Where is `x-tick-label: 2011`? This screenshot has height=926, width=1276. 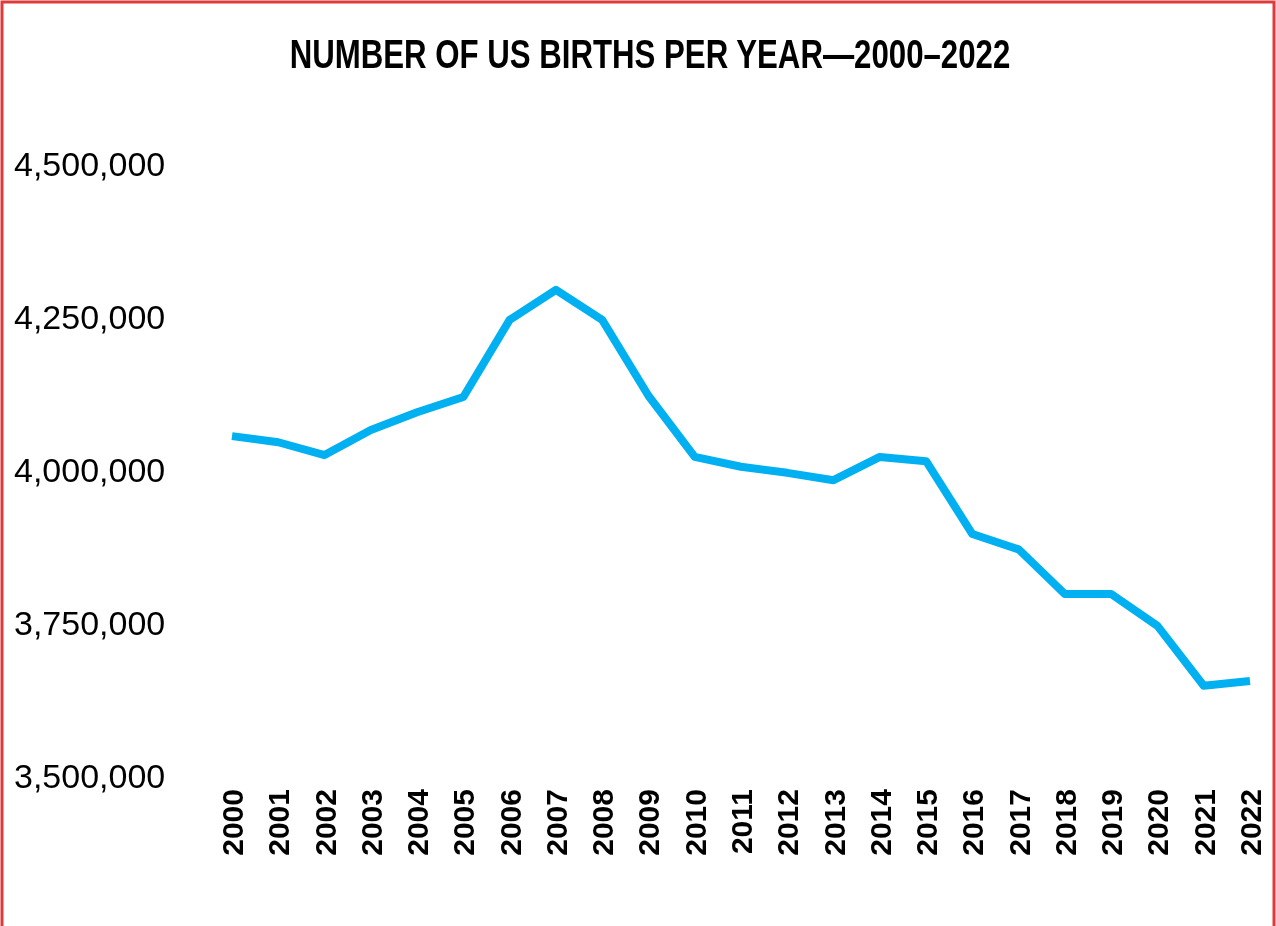
x-tick-label: 2011 is located at coordinates (741, 822).